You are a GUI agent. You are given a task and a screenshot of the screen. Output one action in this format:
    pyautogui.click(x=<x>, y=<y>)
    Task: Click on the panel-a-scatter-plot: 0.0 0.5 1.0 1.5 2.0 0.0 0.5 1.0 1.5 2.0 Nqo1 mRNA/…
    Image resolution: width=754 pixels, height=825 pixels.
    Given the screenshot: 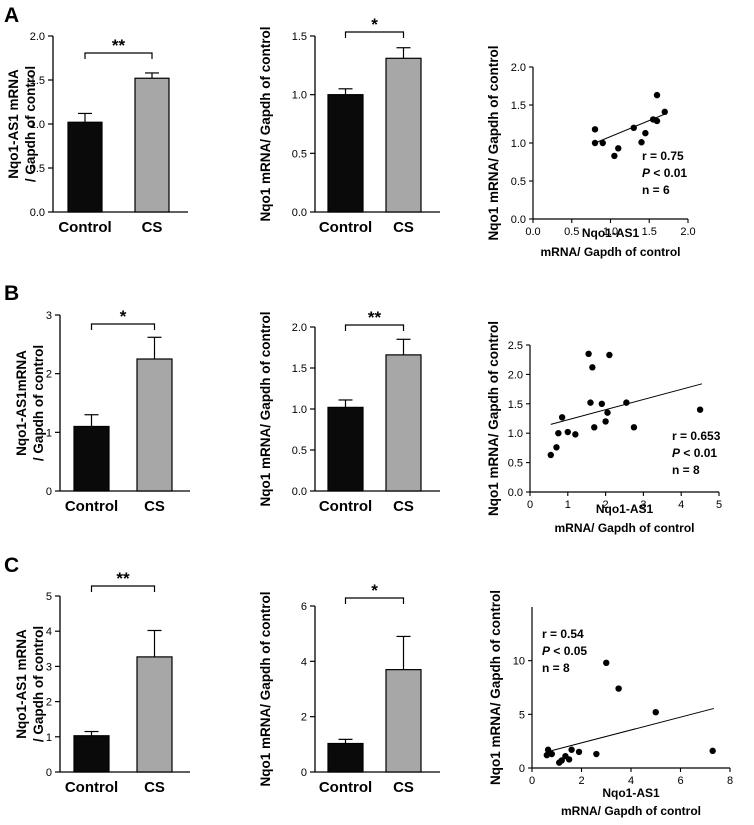 What is the action you would take?
    pyautogui.click(x=591, y=153)
    